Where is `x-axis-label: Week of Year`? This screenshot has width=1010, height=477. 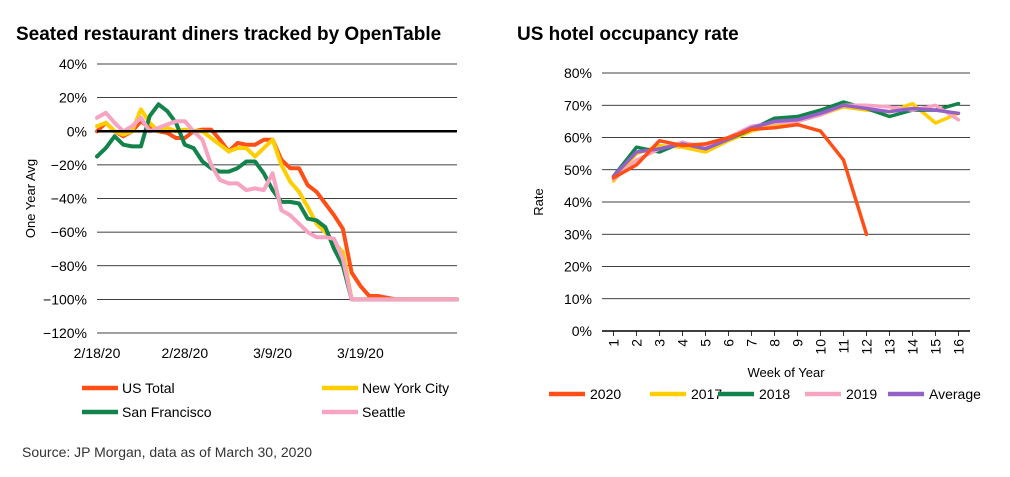
x-axis-label: Week of Year is located at coordinates (786, 372).